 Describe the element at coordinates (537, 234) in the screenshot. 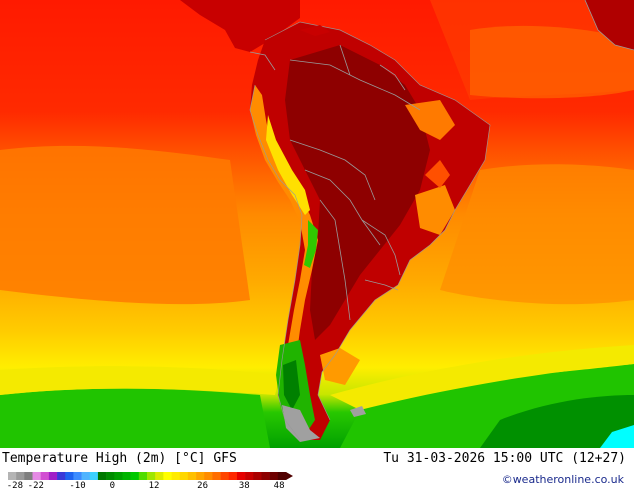

I see `atlantic-orange-band` at that location.